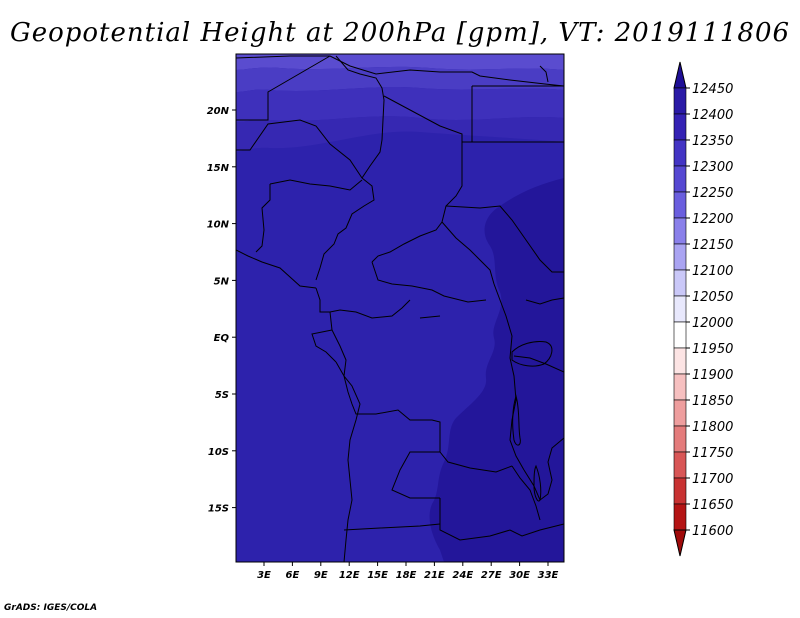 The image size is (800, 618). I want to click on colorbar-label: 12300, so click(712, 167).